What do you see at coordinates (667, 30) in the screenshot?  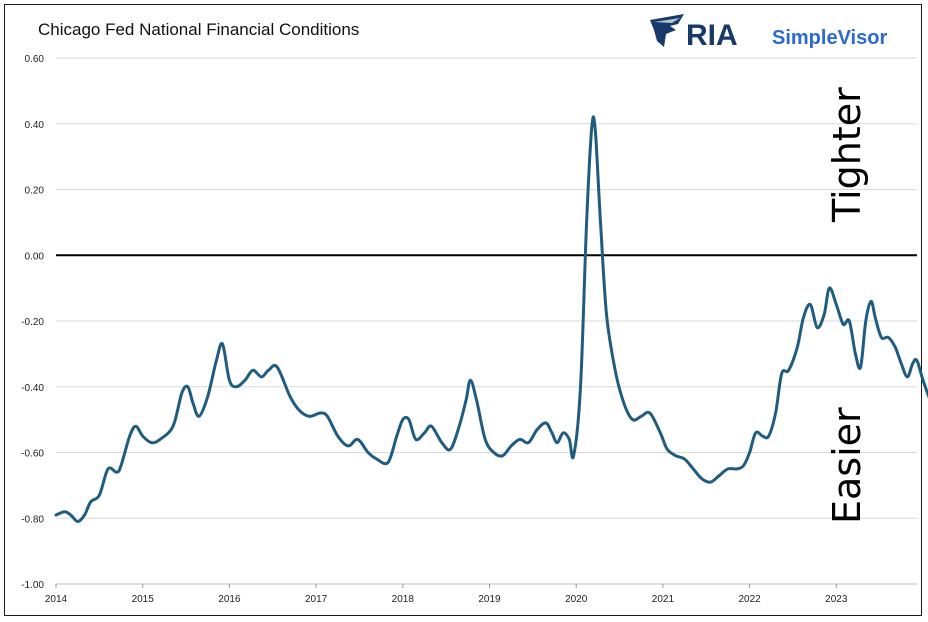 I see `eagle-icon` at bounding box center [667, 30].